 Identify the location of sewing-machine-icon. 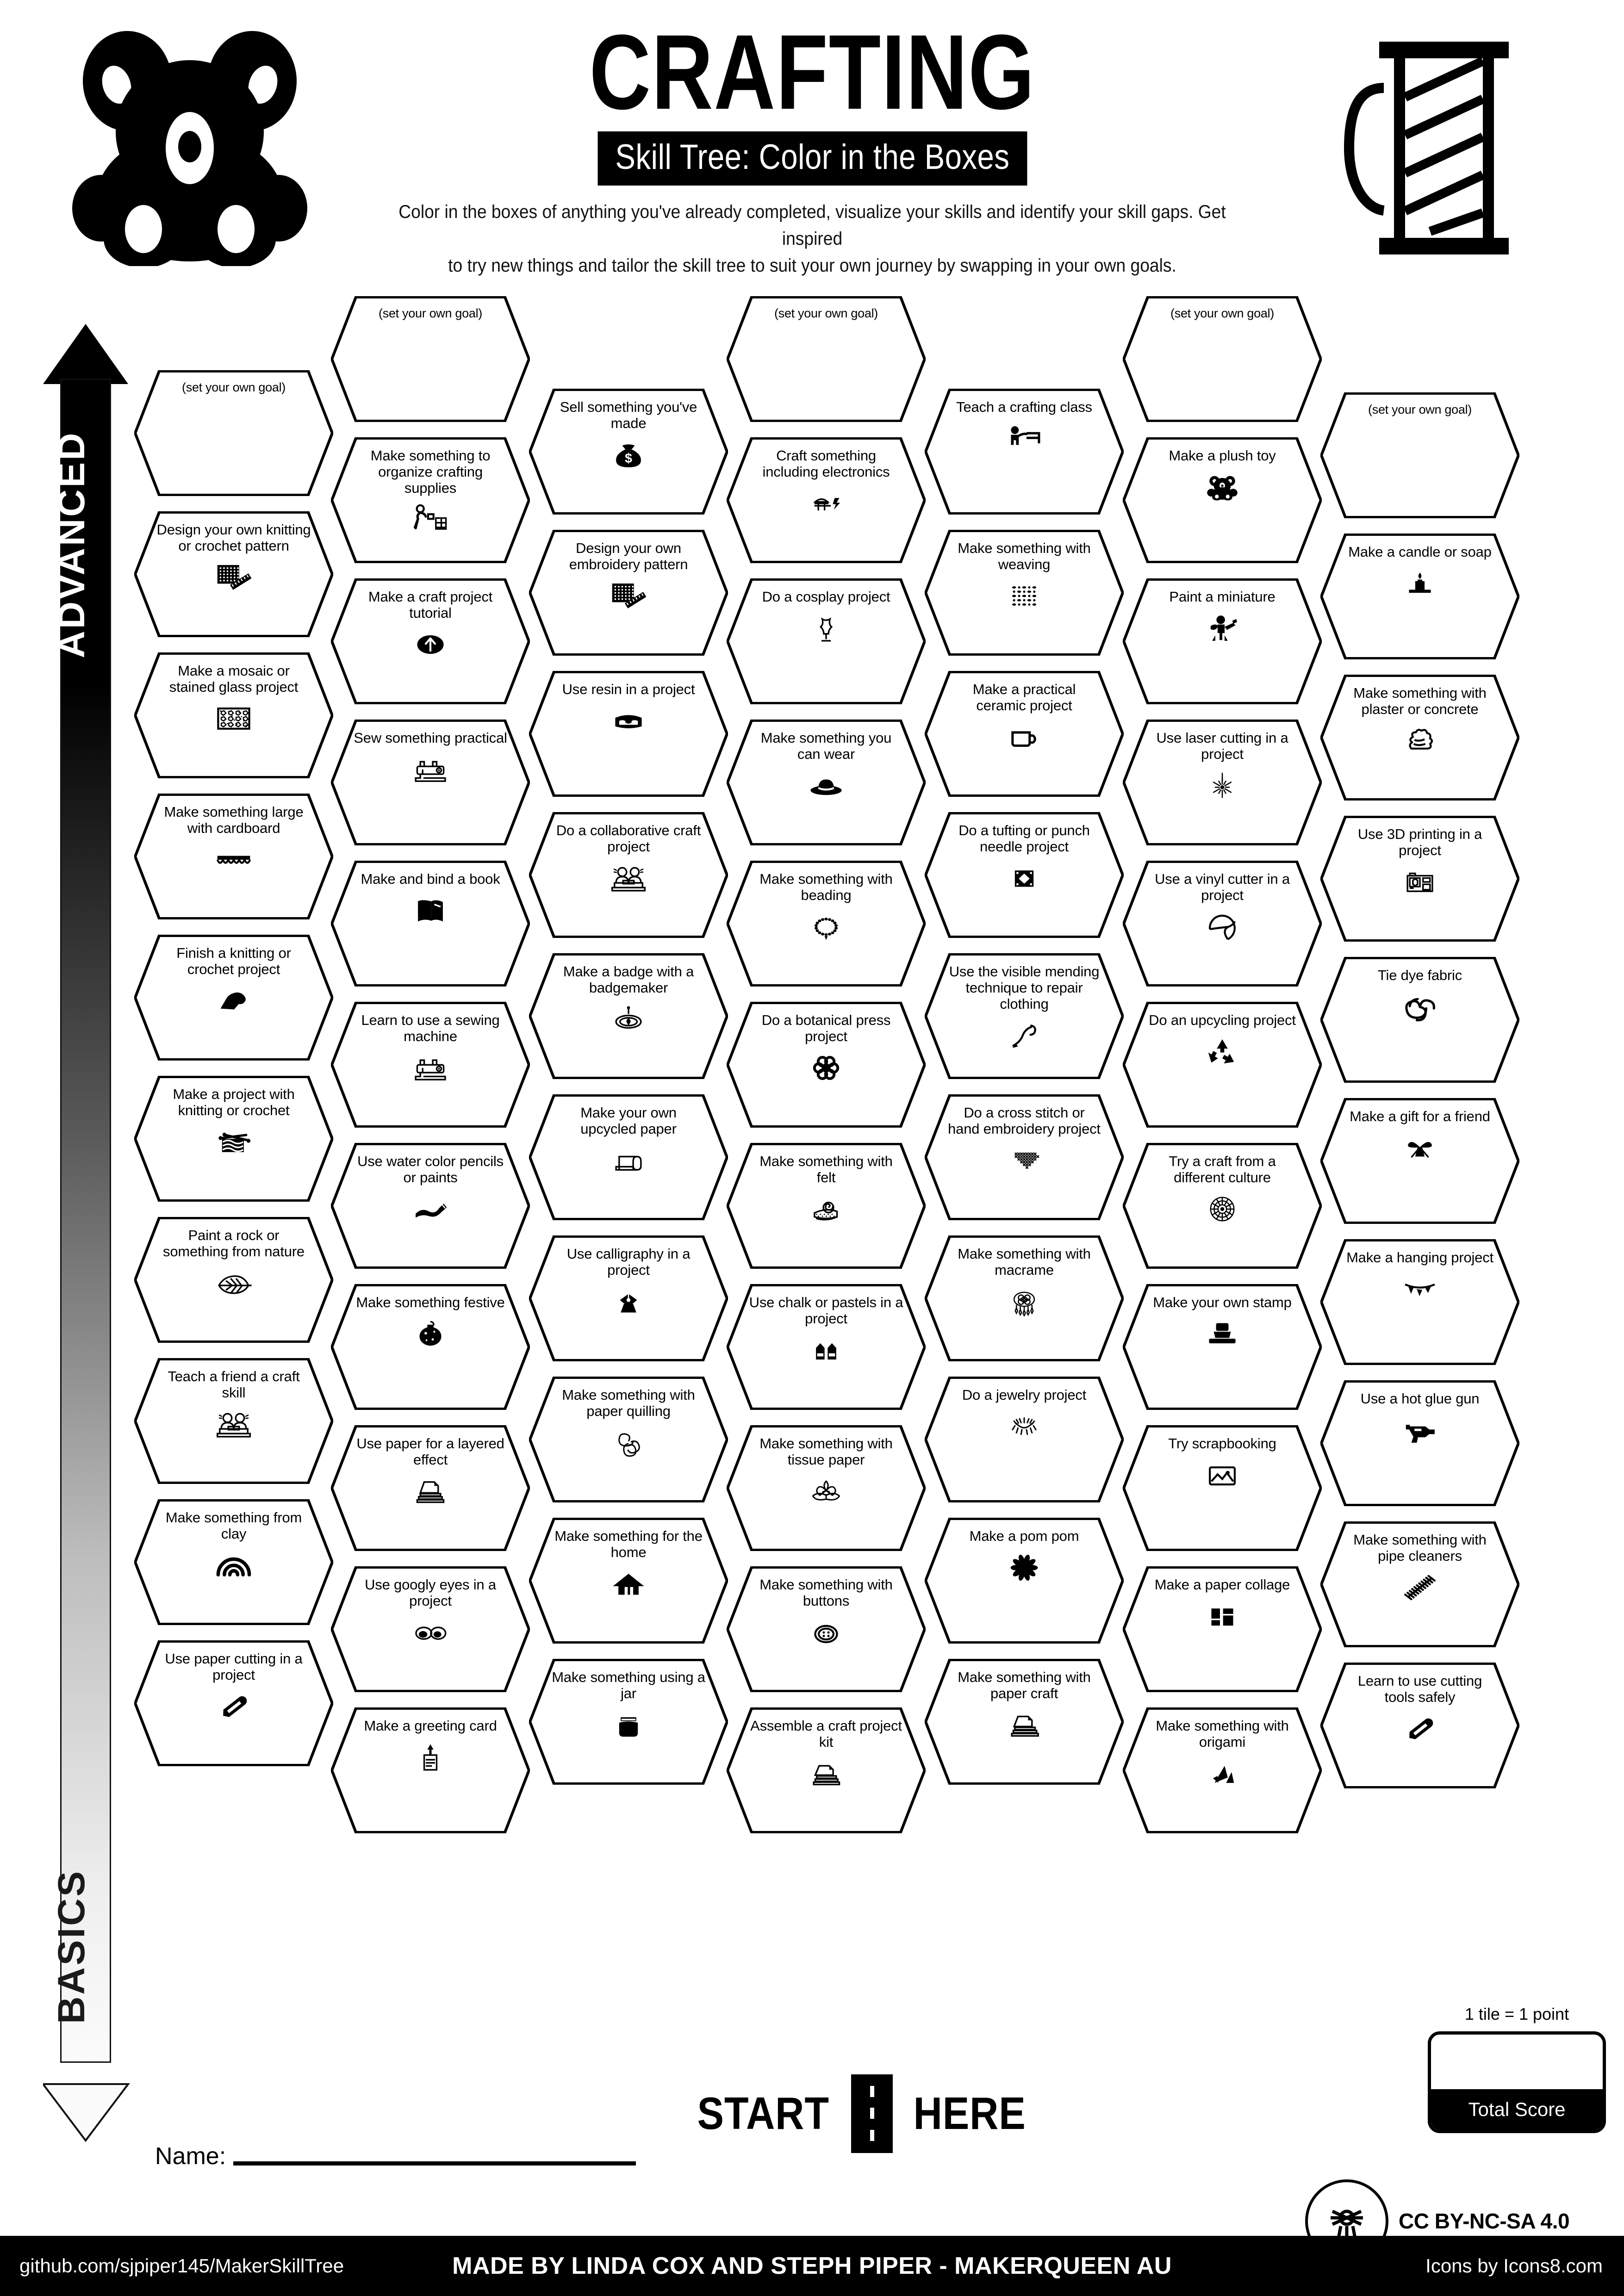
(430, 770).